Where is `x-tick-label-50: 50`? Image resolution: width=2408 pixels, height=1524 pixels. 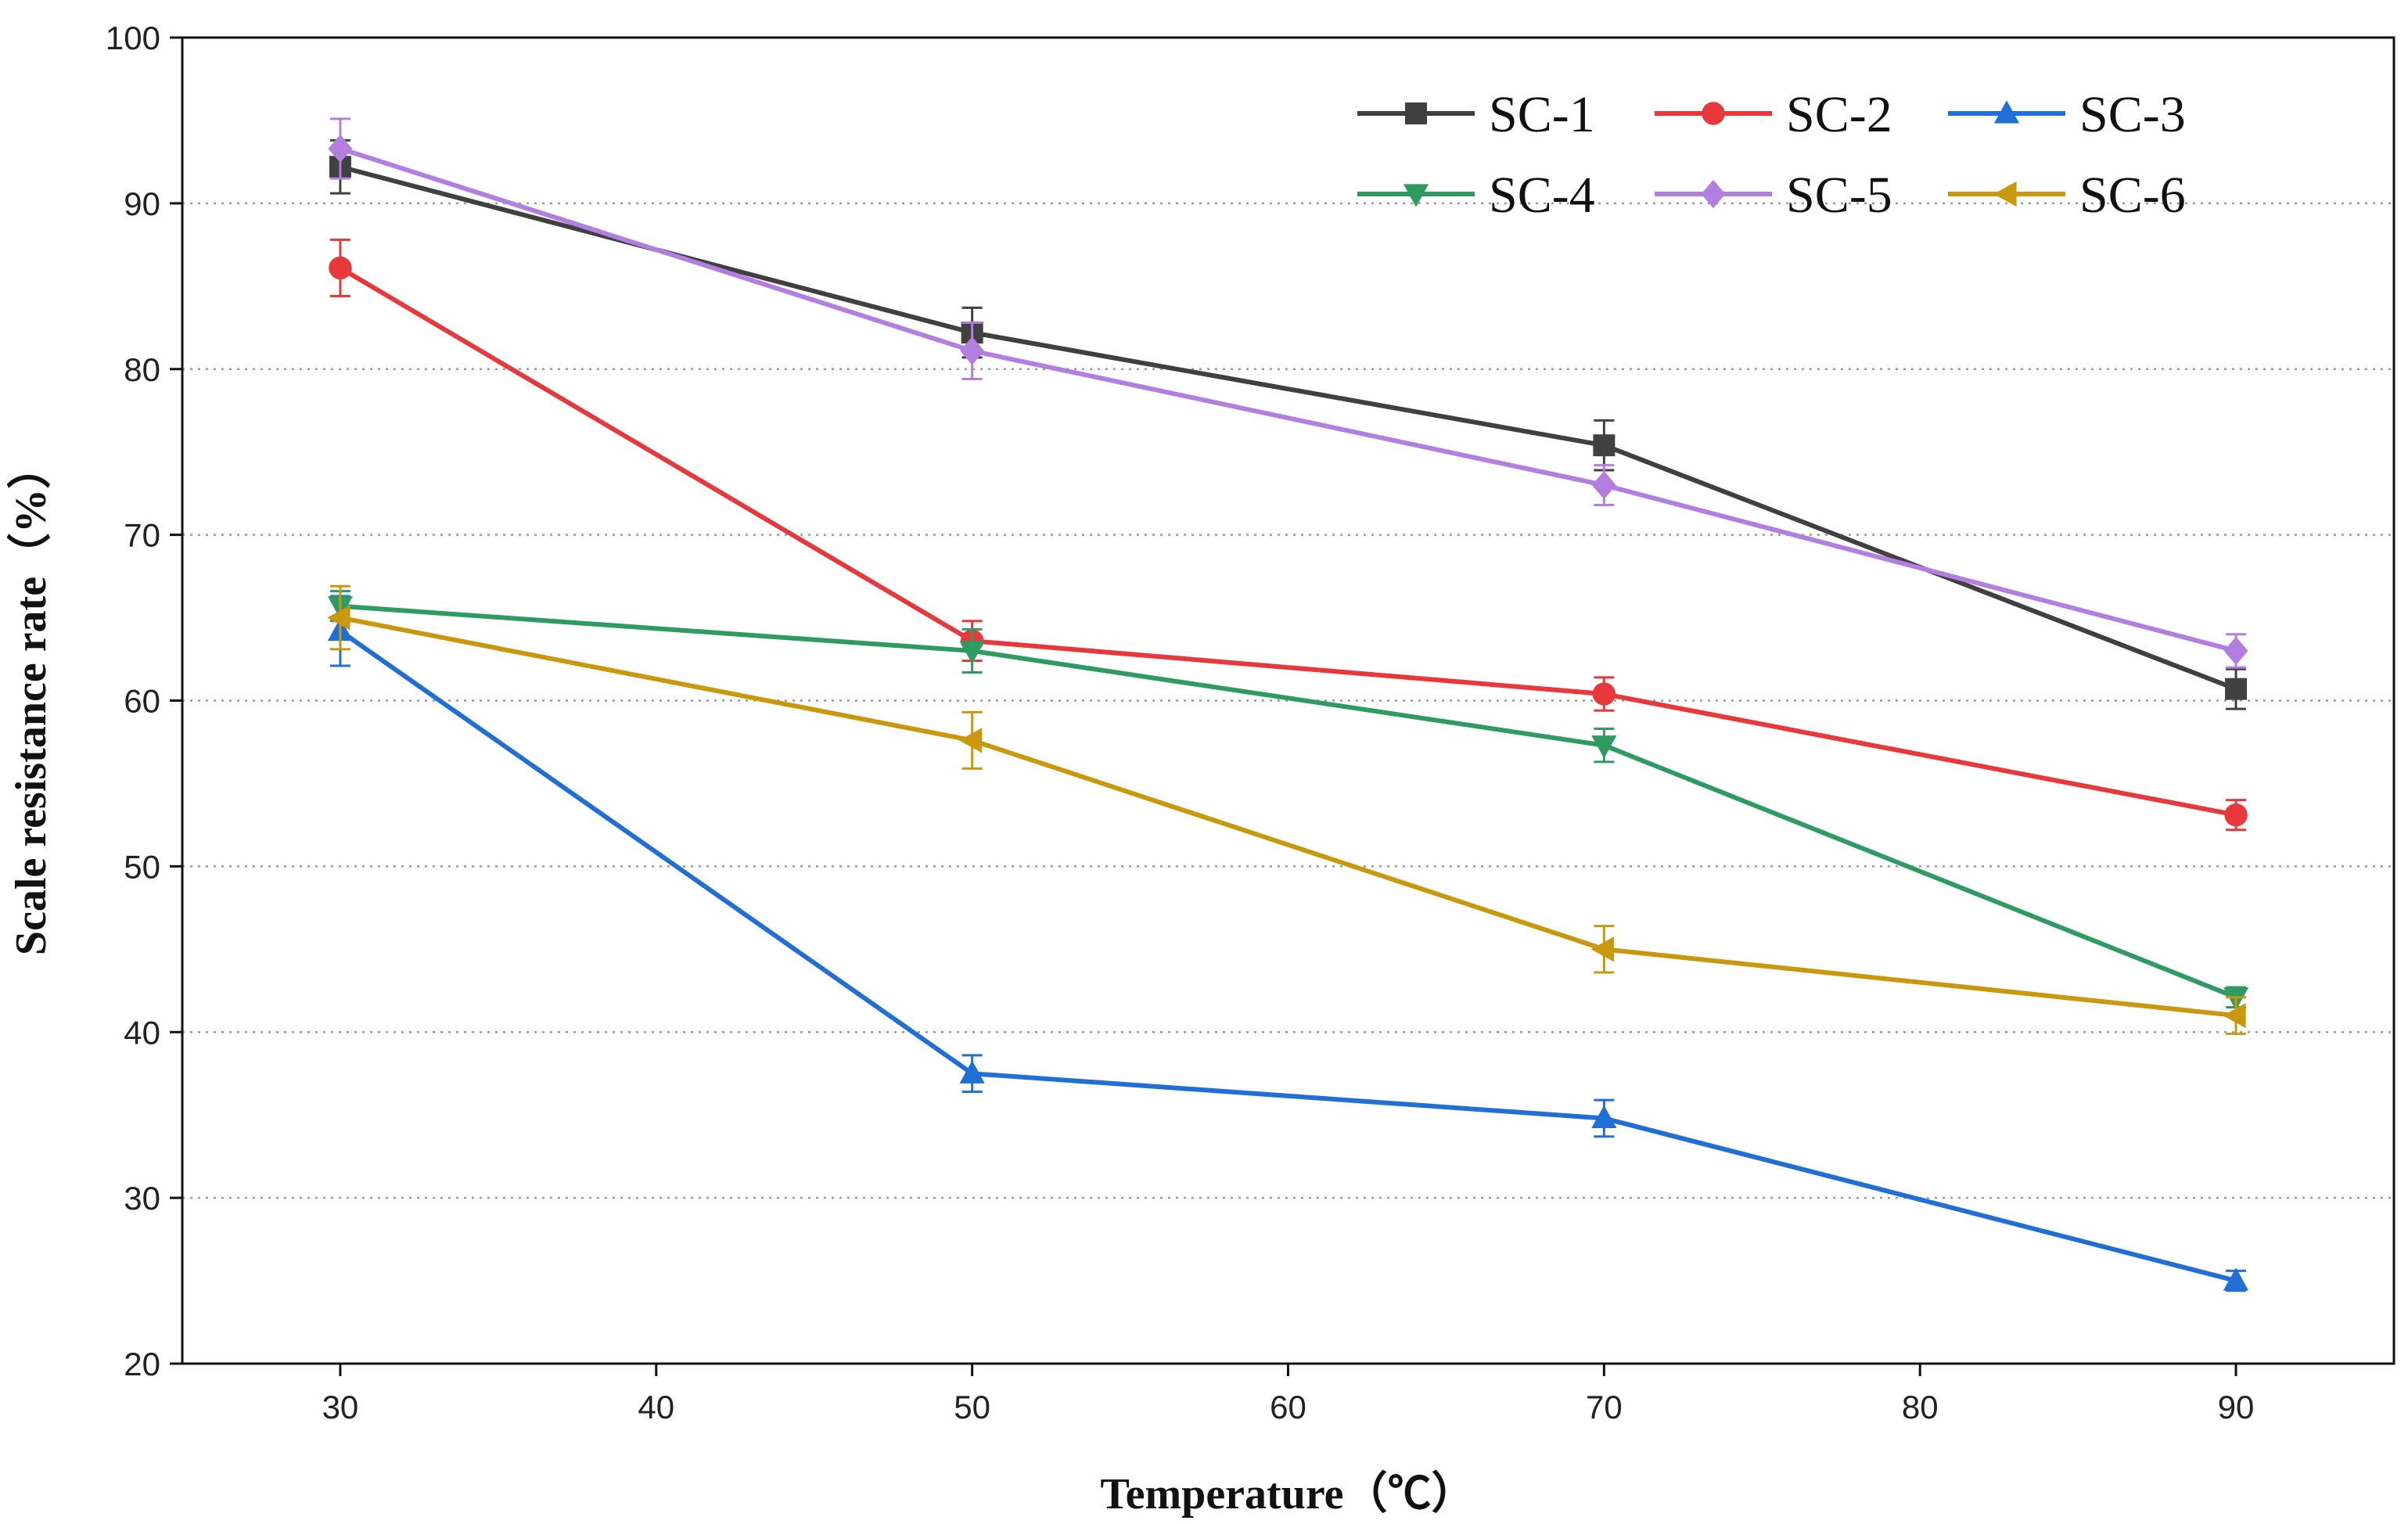 x-tick-label-50: 50 is located at coordinates (972, 1407).